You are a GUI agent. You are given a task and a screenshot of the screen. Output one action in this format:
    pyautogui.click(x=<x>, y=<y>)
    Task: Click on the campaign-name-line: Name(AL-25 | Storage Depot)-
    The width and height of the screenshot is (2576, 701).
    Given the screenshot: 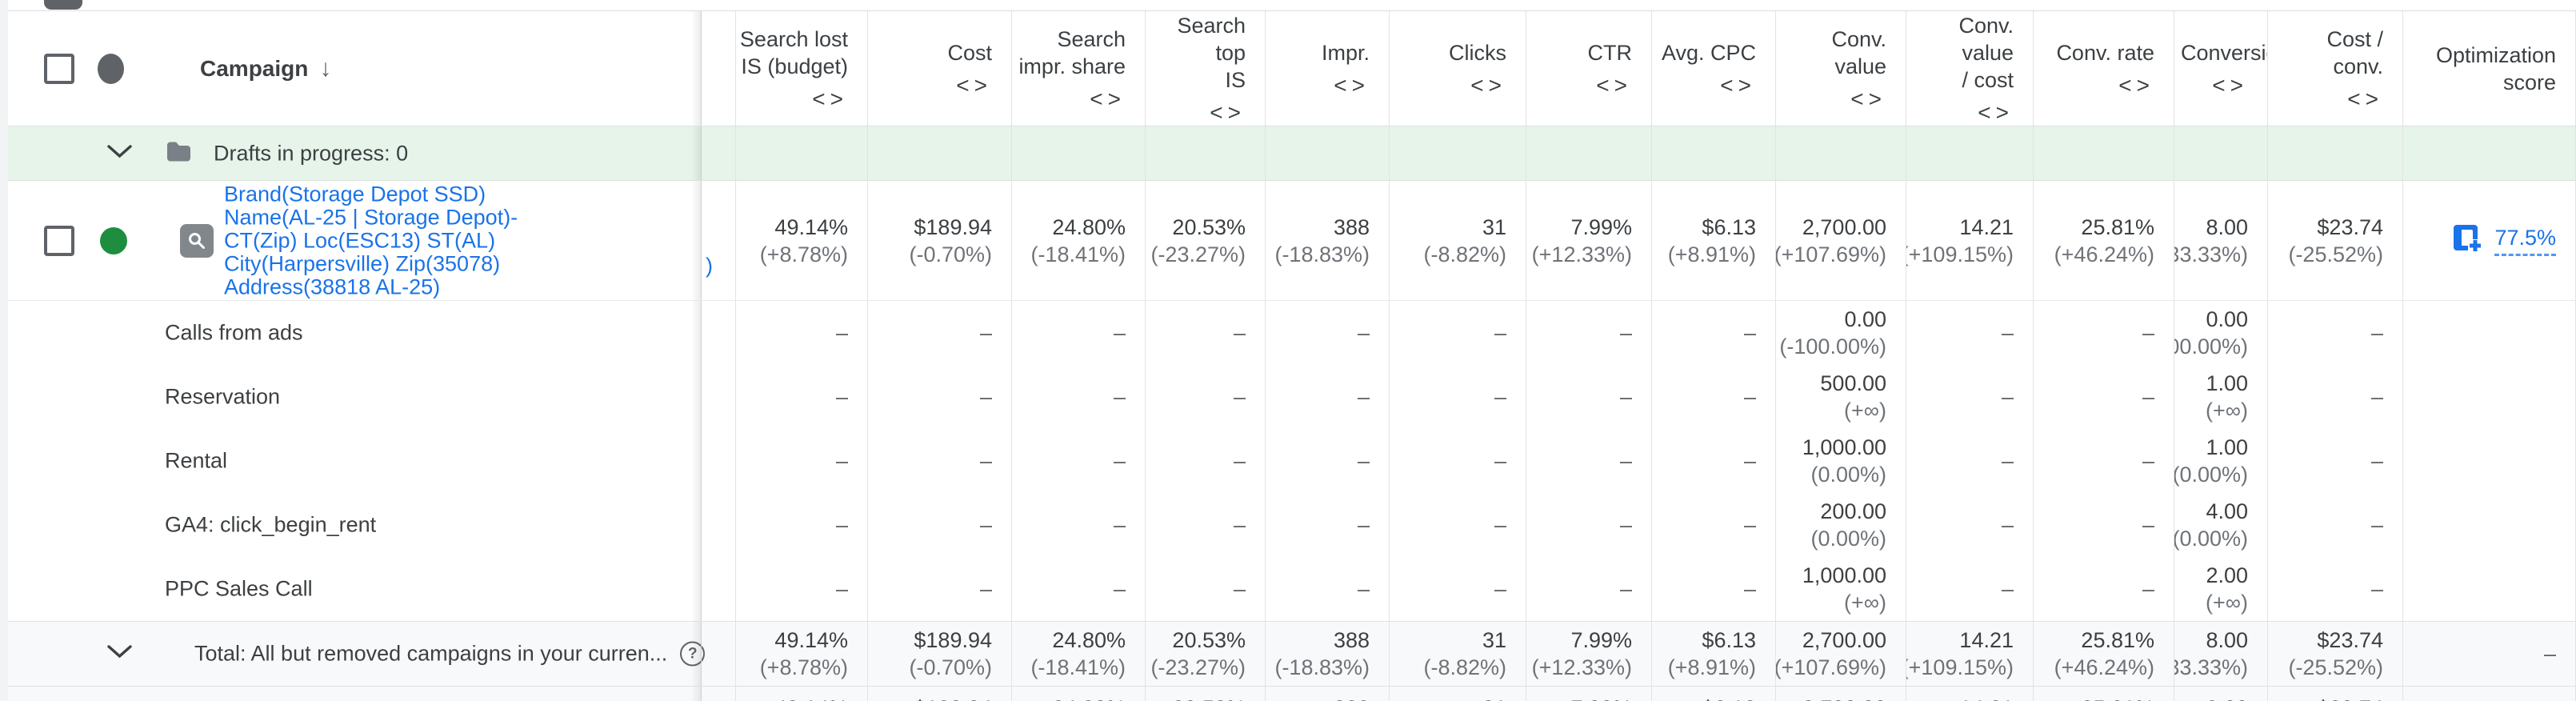 What is the action you would take?
    pyautogui.click(x=371, y=217)
    